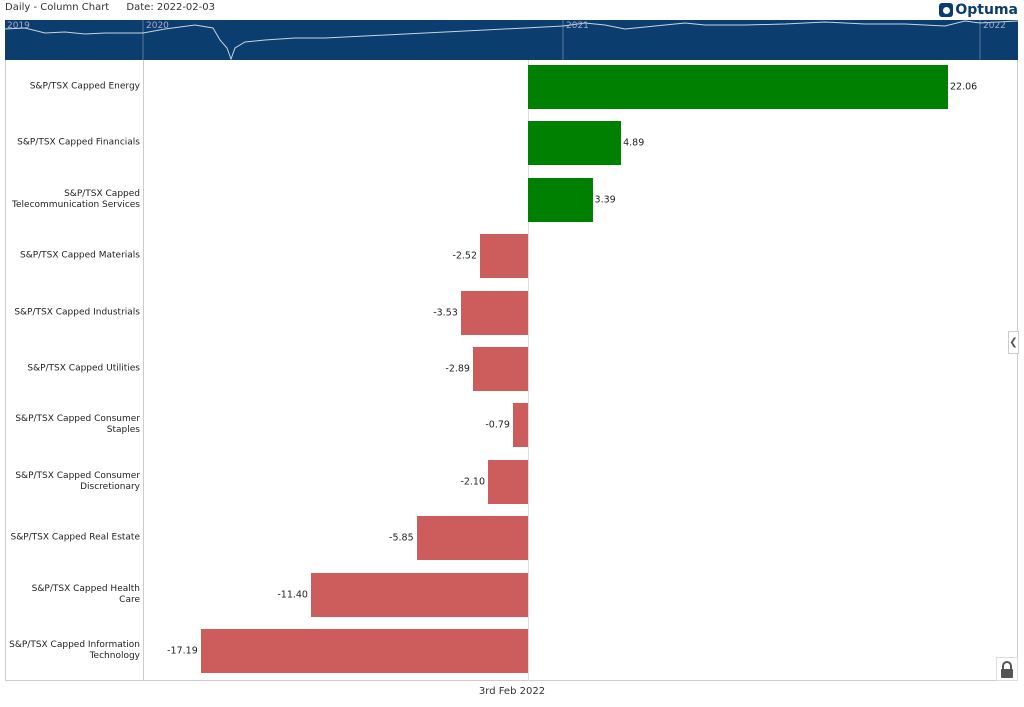 The width and height of the screenshot is (1024, 707). What do you see at coordinates (445, 313) in the screenshot?
I see `data-label: -3.53` at bounding box center [445, 313].